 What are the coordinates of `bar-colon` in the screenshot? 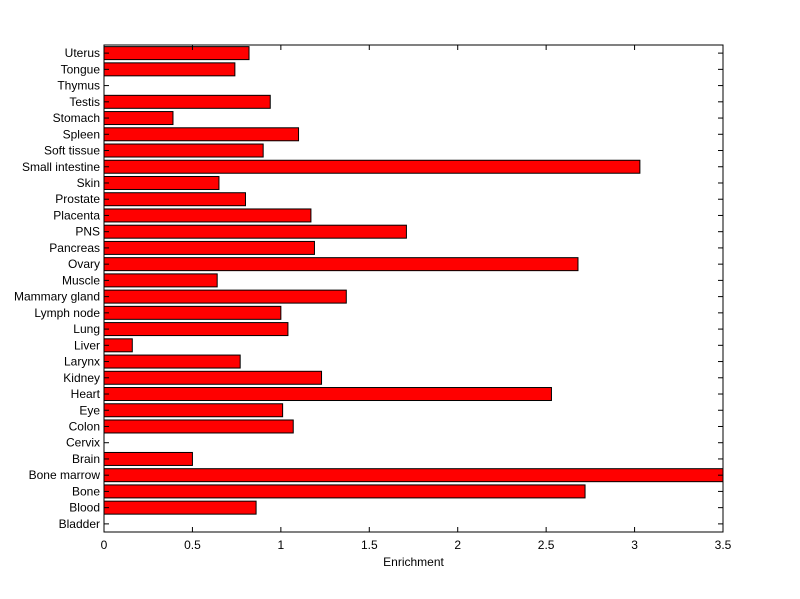 It's located at (198, 426).